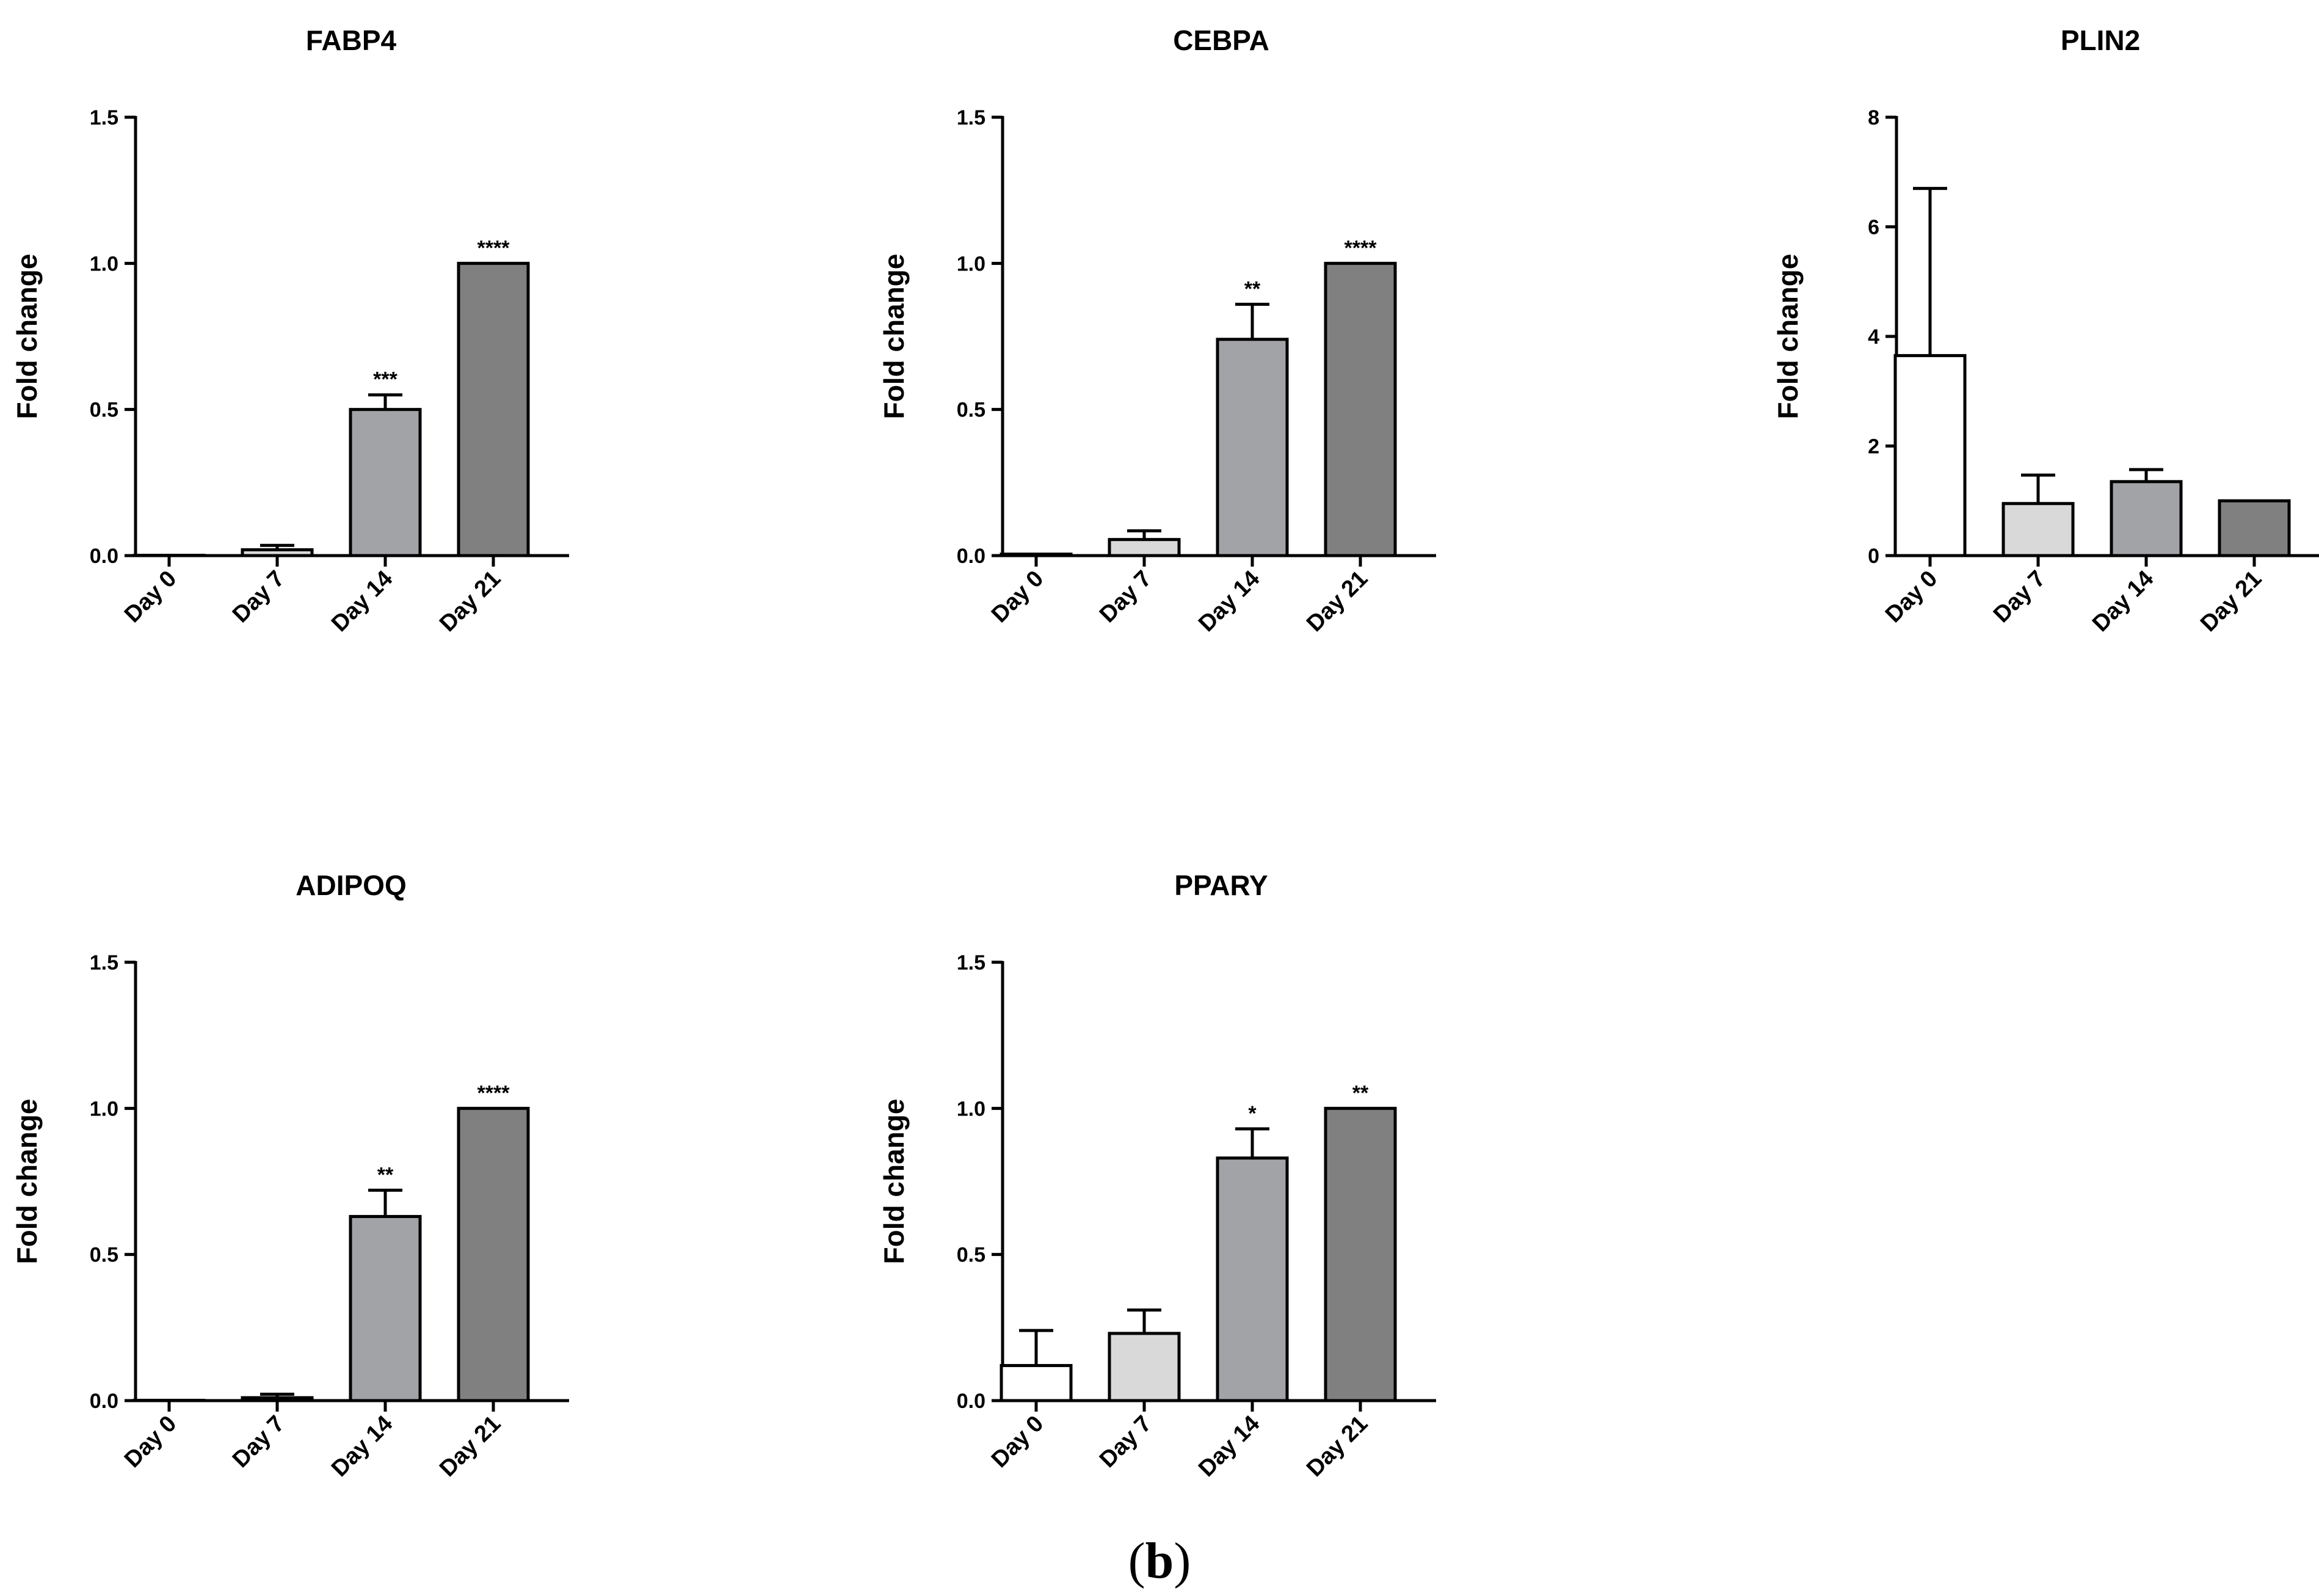 The height and width of the screenshot is (1596, 2319). Describe the element at coordinates (2100, 40) in the screenshot. I see `chart-title: PLIN2` at that location.